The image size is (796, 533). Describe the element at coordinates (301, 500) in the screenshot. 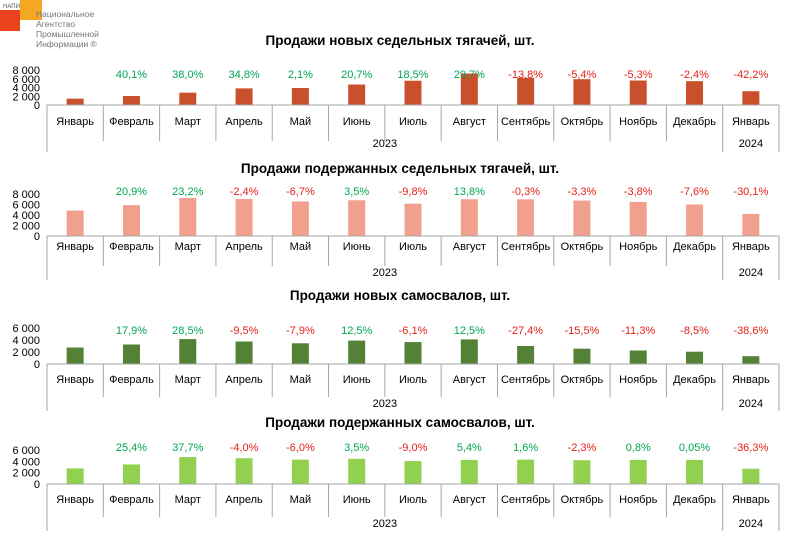

I see `category-label: Май` at that location.